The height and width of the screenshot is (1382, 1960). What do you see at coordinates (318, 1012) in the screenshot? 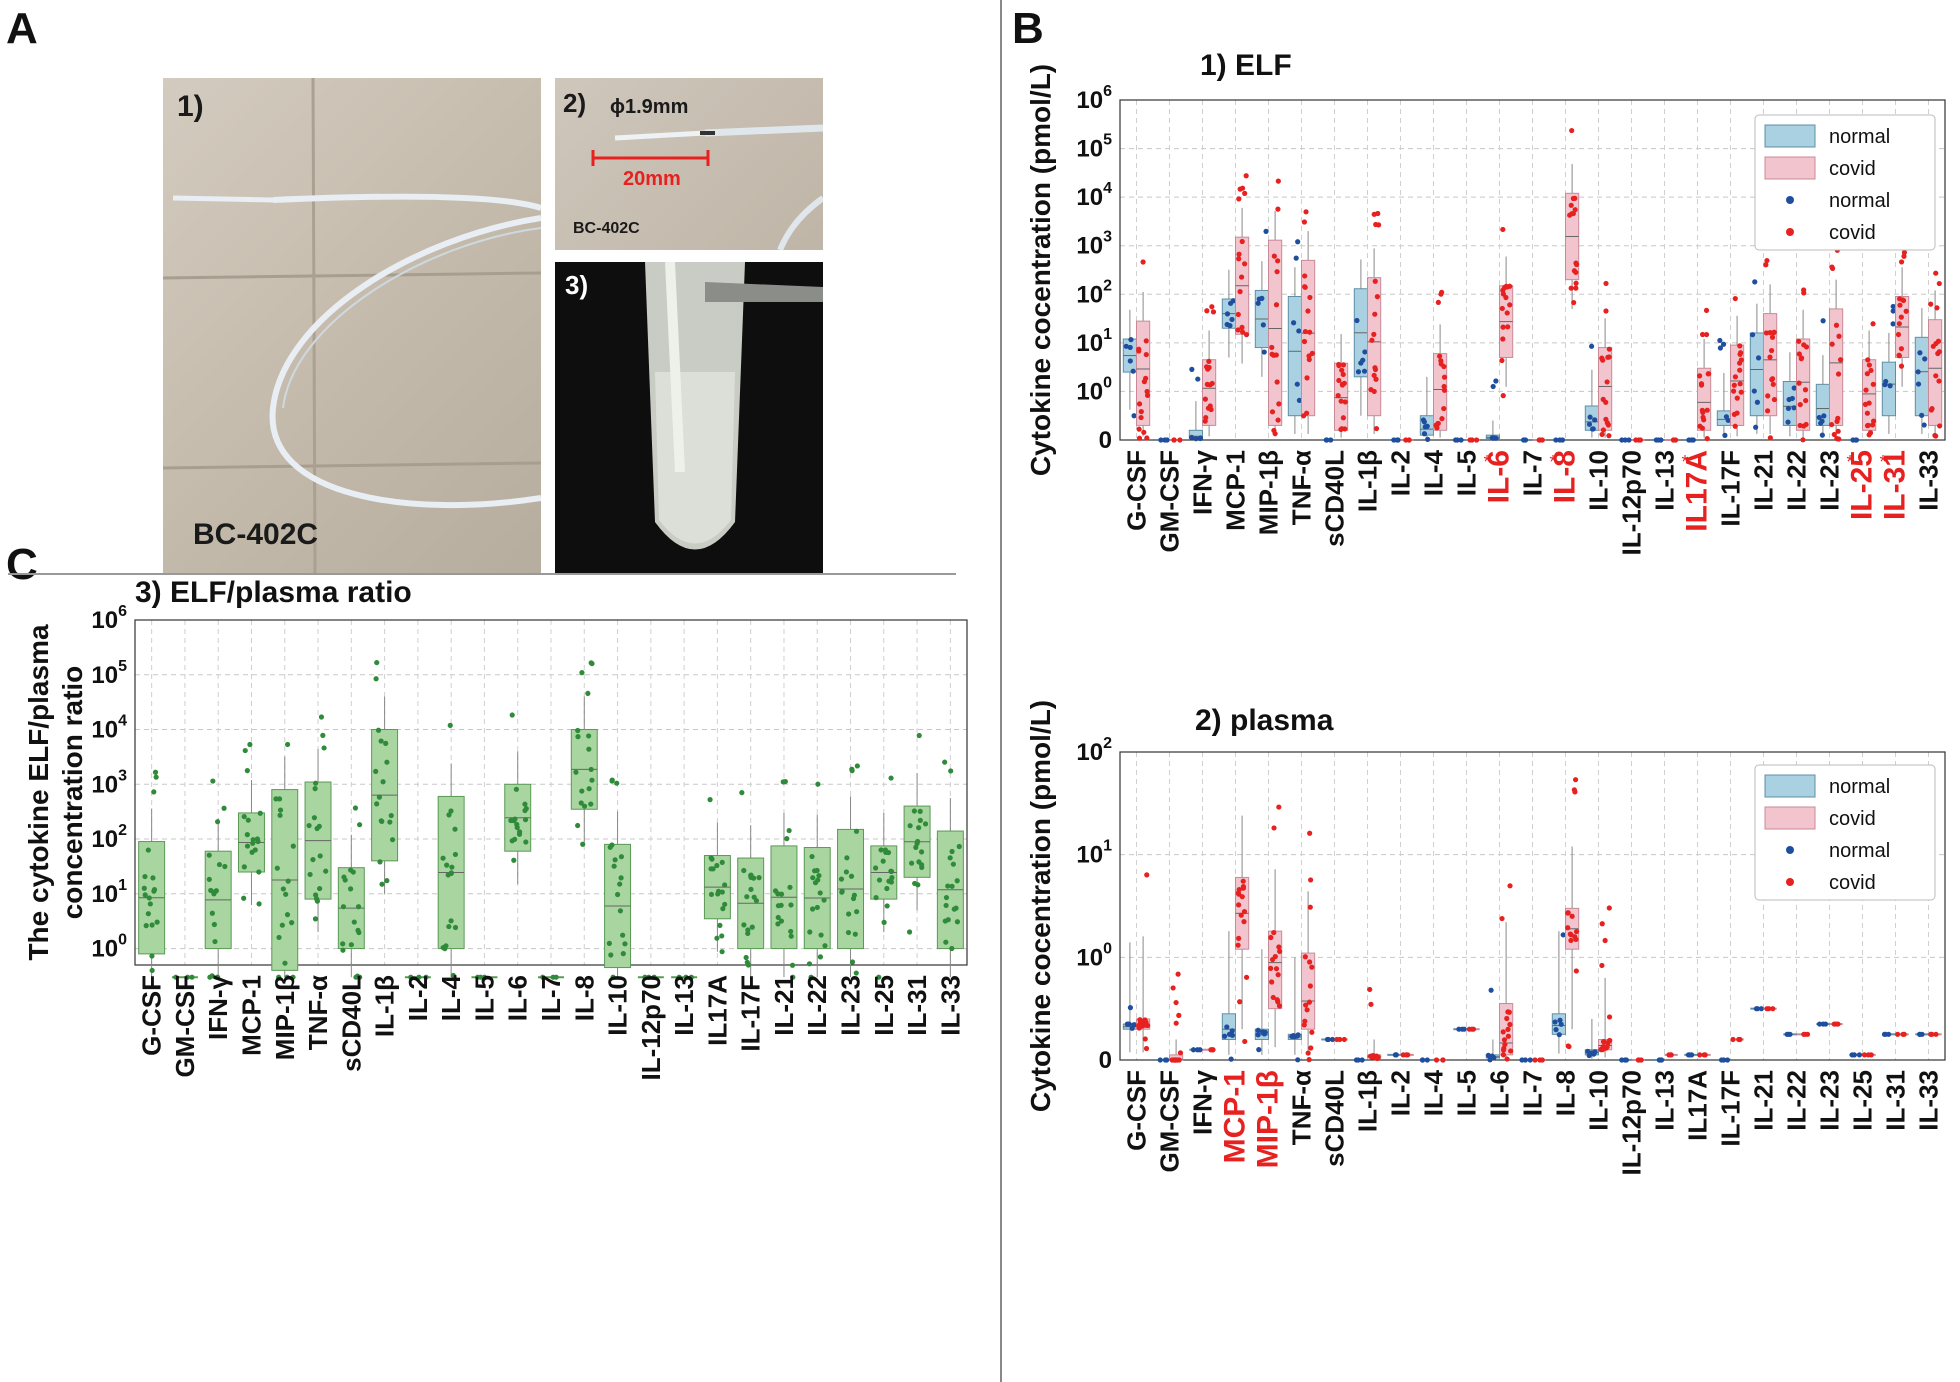
I see `x-tick-label: TNF-α` at bounding box center [318, 1012].